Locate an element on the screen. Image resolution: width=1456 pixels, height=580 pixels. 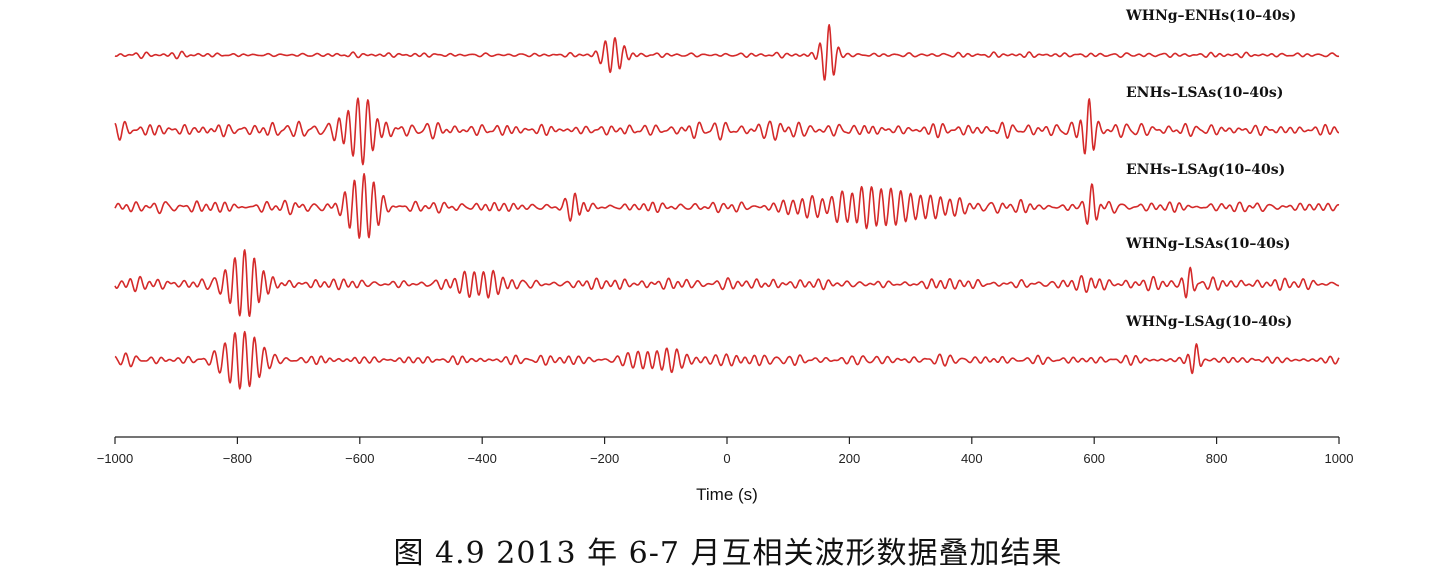
x-tick-label: −800 is located at coordinates (237, 458).